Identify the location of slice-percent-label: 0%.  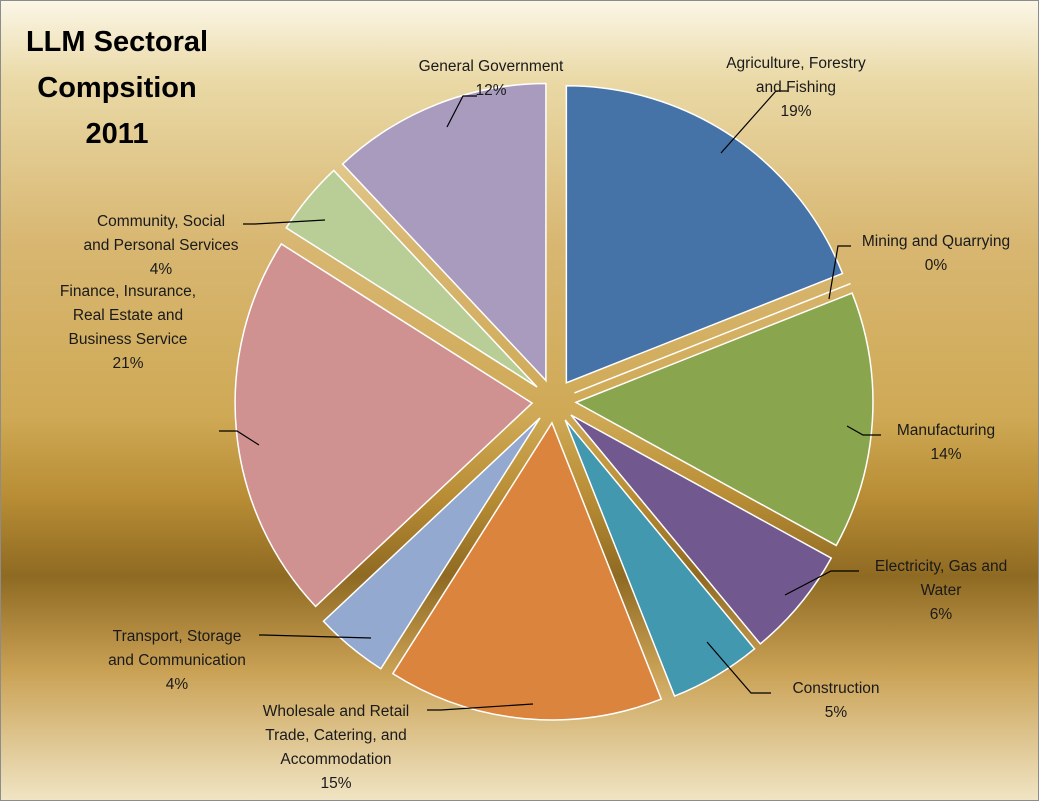
(936, 265).